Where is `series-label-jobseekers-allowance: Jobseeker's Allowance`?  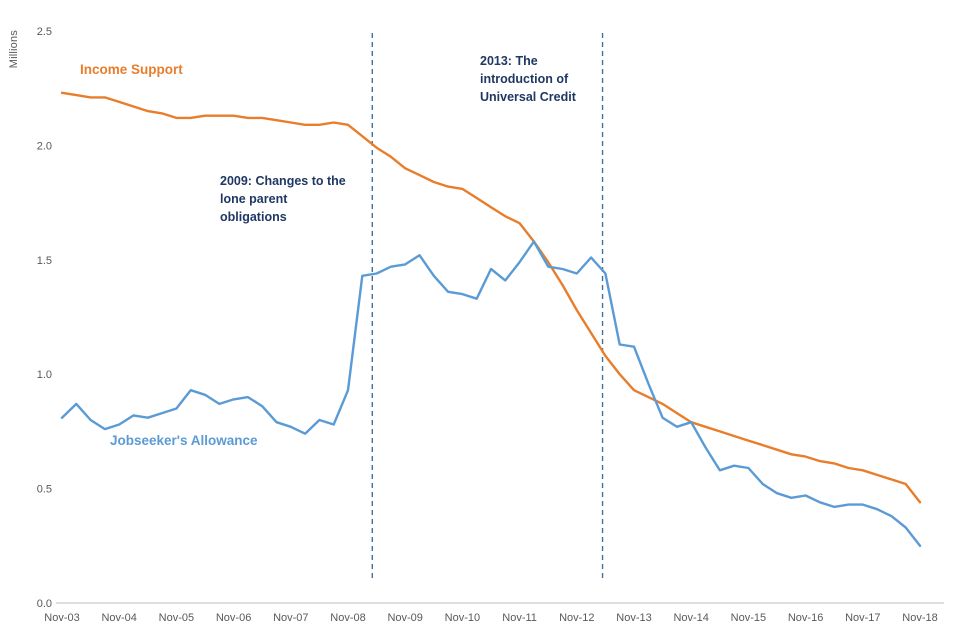 series-label-jobseekers-allowance: Jobseeker's Allowance is located at coordinates (184, 440).